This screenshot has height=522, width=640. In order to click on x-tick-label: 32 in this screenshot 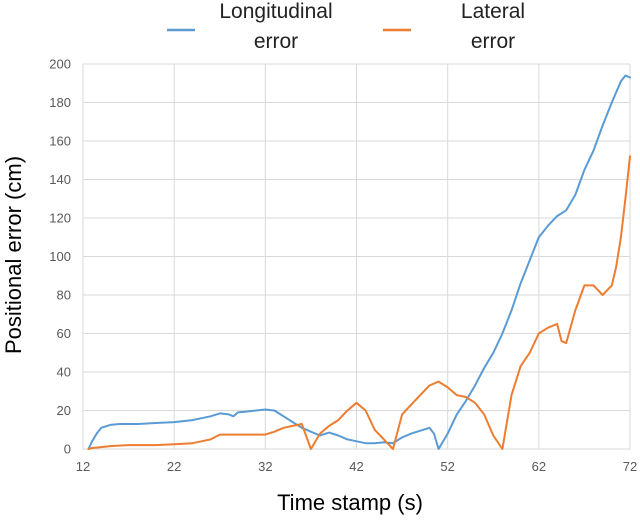, I will do `click(265, 466)`.